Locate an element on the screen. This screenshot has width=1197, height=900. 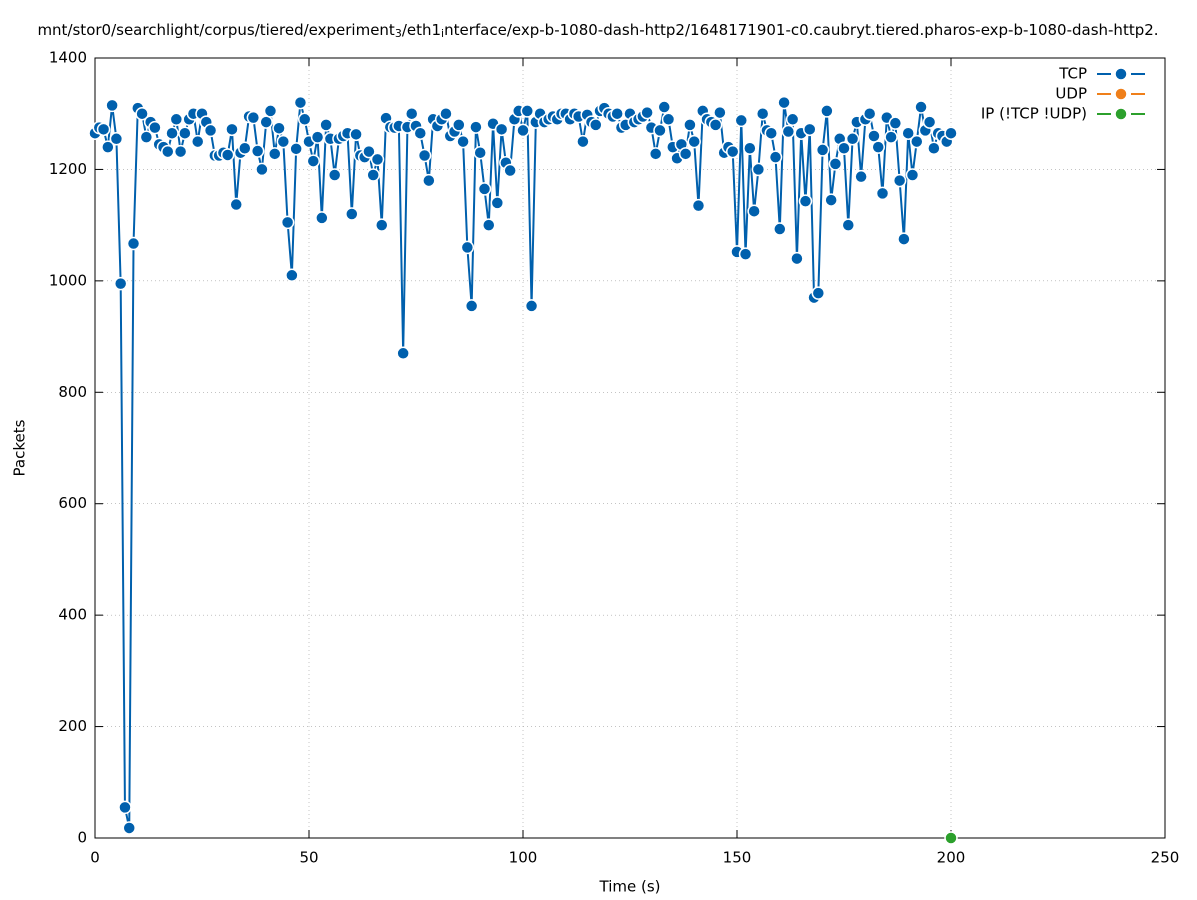
y-tick-label: 1000 is located at coordinates (68, 280).